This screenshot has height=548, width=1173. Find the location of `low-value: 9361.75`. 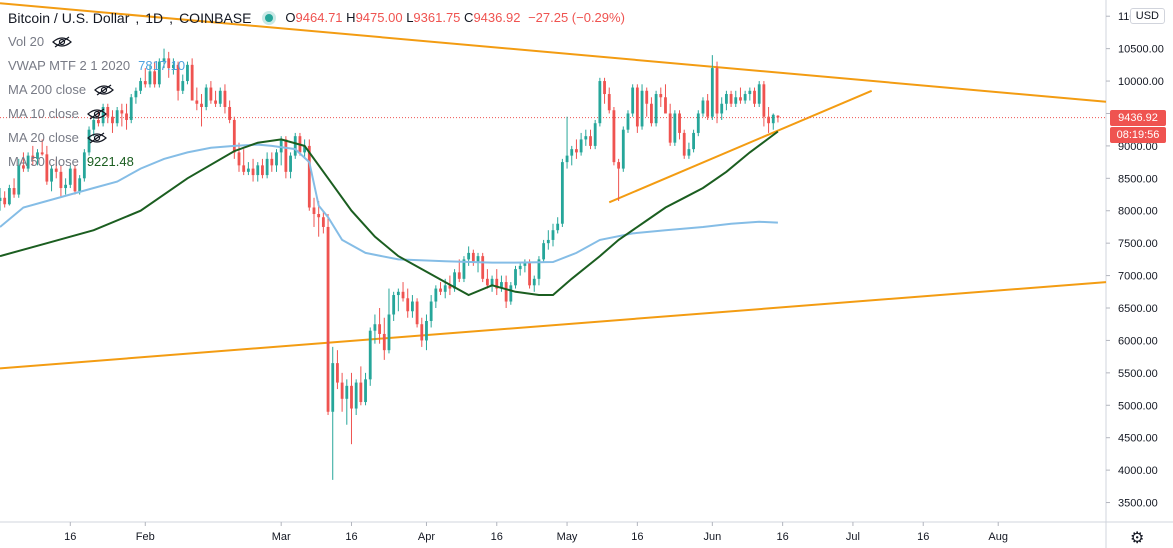

low-value: 9361.75 is located at coordinates (437, 17).